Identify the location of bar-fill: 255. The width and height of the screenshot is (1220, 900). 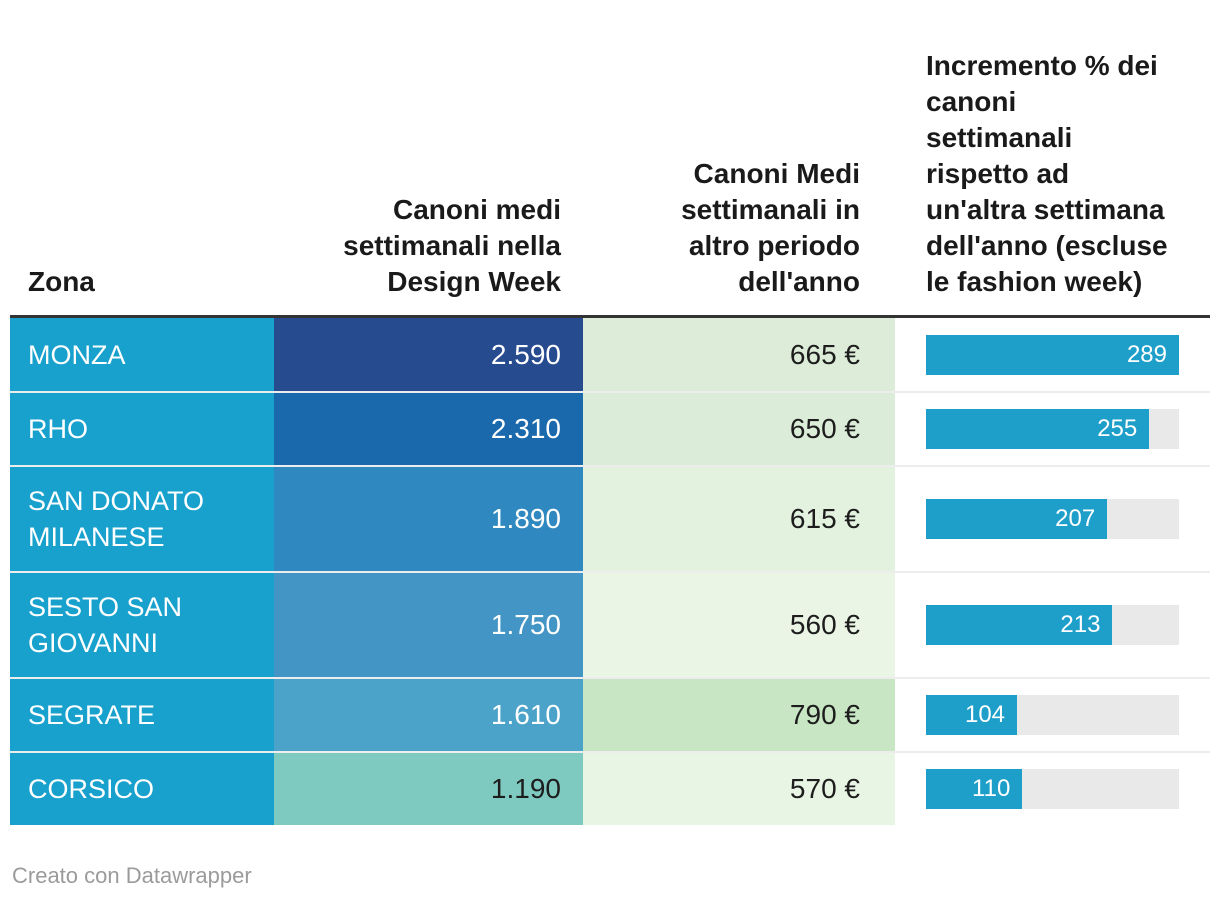
(1038, 429).